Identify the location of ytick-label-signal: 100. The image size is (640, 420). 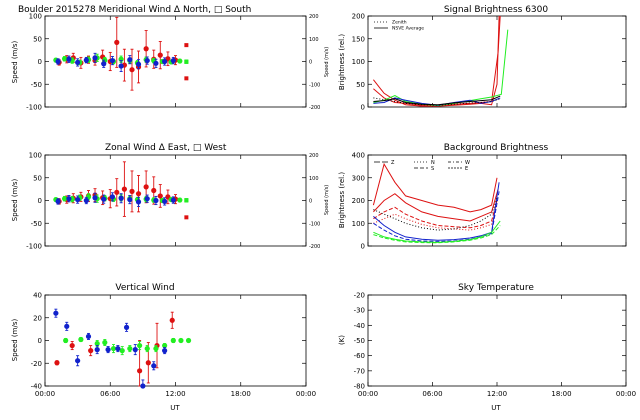
(358, 62).